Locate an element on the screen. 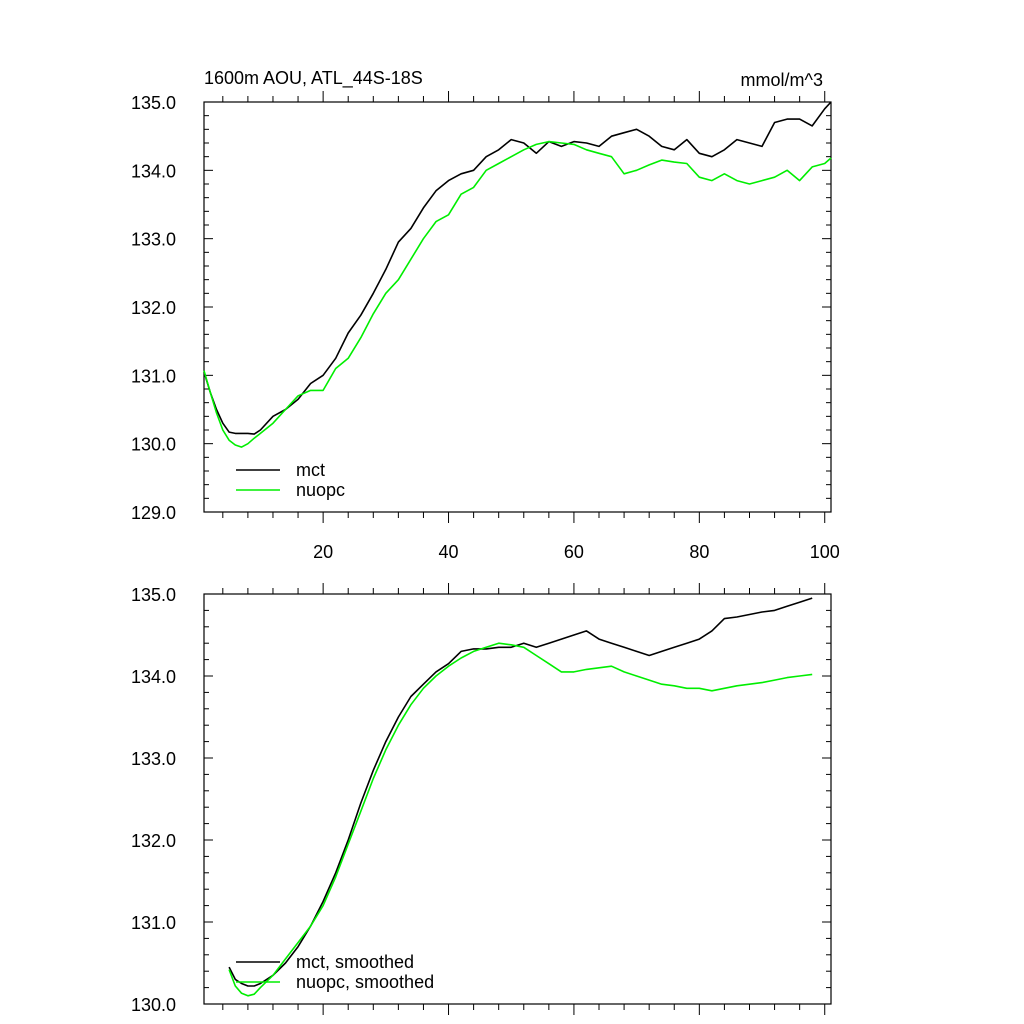 The height and width of the screenshot is (1024, 1024). x-tick-label: 60 is located at coordinates (574, 552).